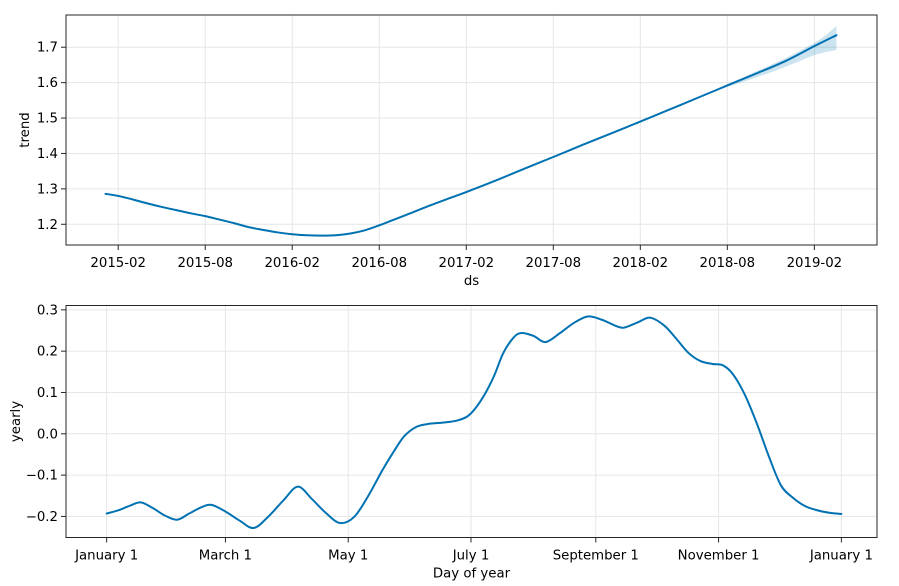 This screenshot has height=586, width=899. What do you see at coordinates (348, 556) in the screenshot?
I see `x-tick-label: May 1` at bounding box center [348, 556].